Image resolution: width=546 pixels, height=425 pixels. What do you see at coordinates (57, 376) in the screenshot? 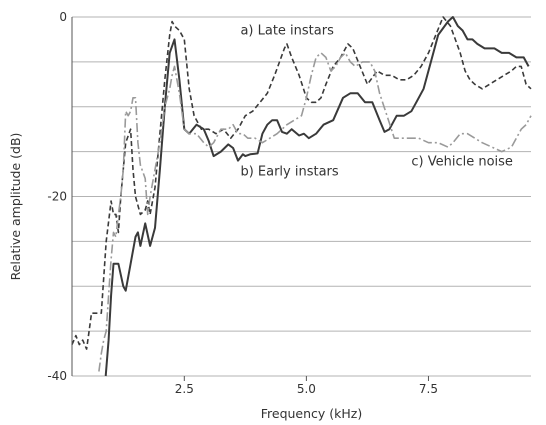
I see `y-tick-label-2: -40` at bounding box center [57, 376].